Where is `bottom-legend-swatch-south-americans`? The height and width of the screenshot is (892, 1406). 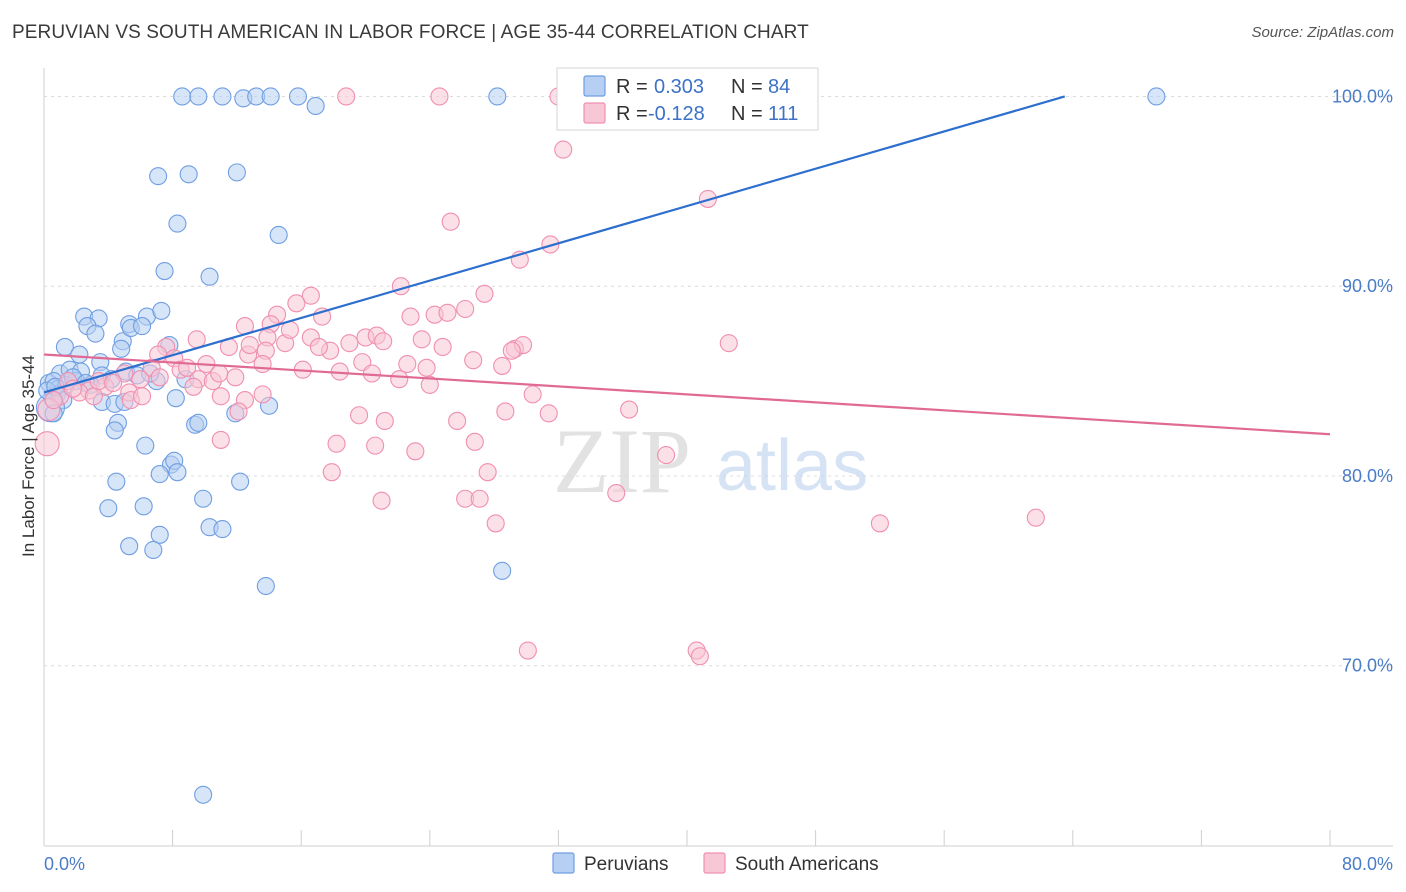
bottom-legend-swatch-south-americans is located at coordinates (714, 863).